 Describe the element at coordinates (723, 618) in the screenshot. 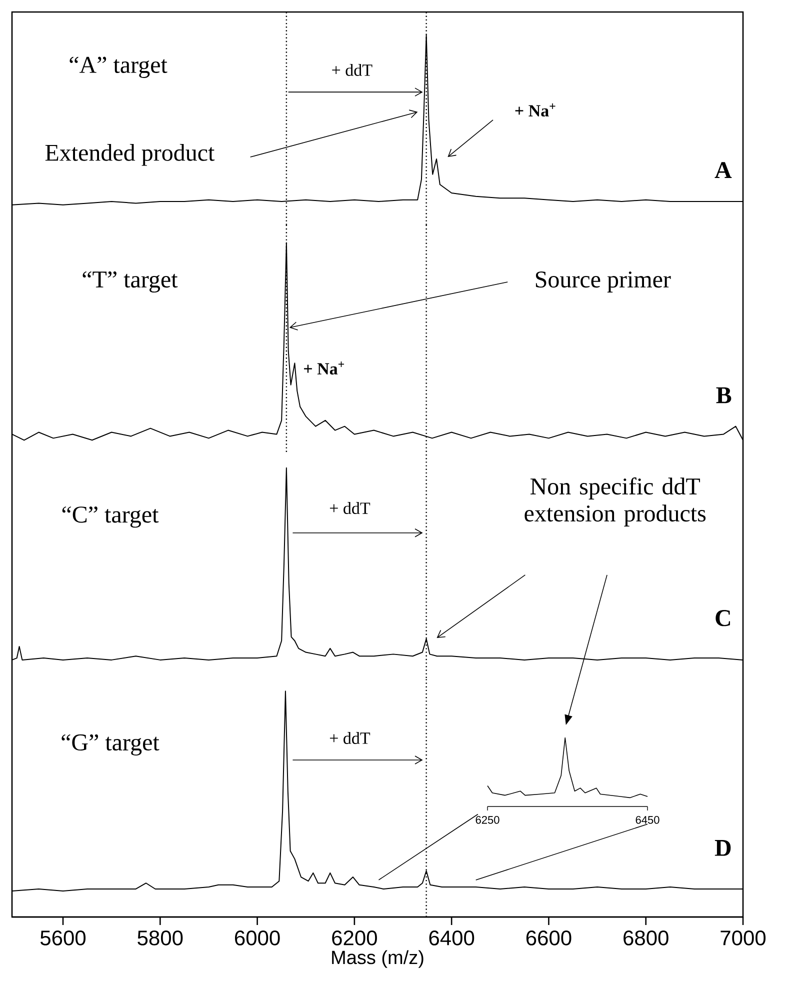

I see `annotation: C` at that location.